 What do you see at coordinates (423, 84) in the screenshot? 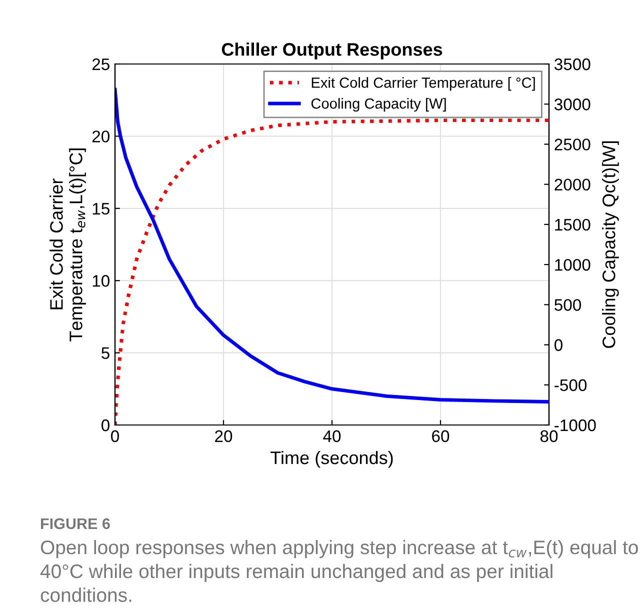
I see `legend-label: Exit Cold Carrier Temperature [ °C]` at bounding box center [423, 84].